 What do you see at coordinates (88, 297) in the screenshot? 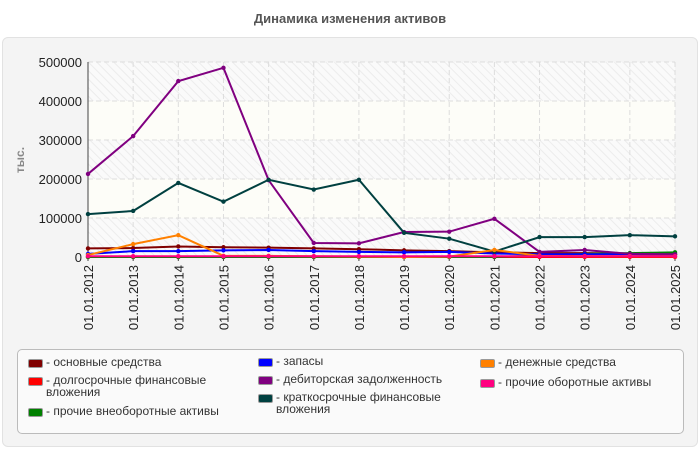
I see `x-tick-label: 01.01.2012` at bounding box center [88, 297].